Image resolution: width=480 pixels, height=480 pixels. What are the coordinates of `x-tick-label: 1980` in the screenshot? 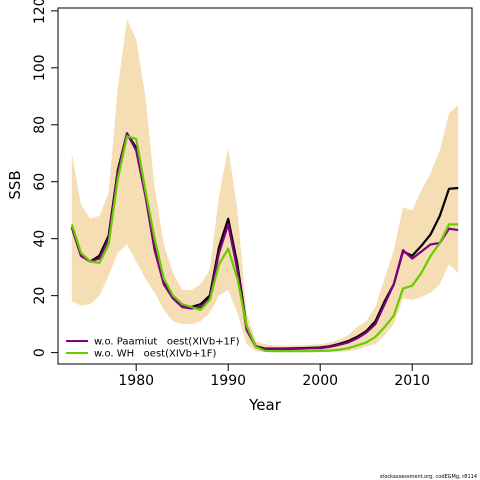 It's located at (136, 381).